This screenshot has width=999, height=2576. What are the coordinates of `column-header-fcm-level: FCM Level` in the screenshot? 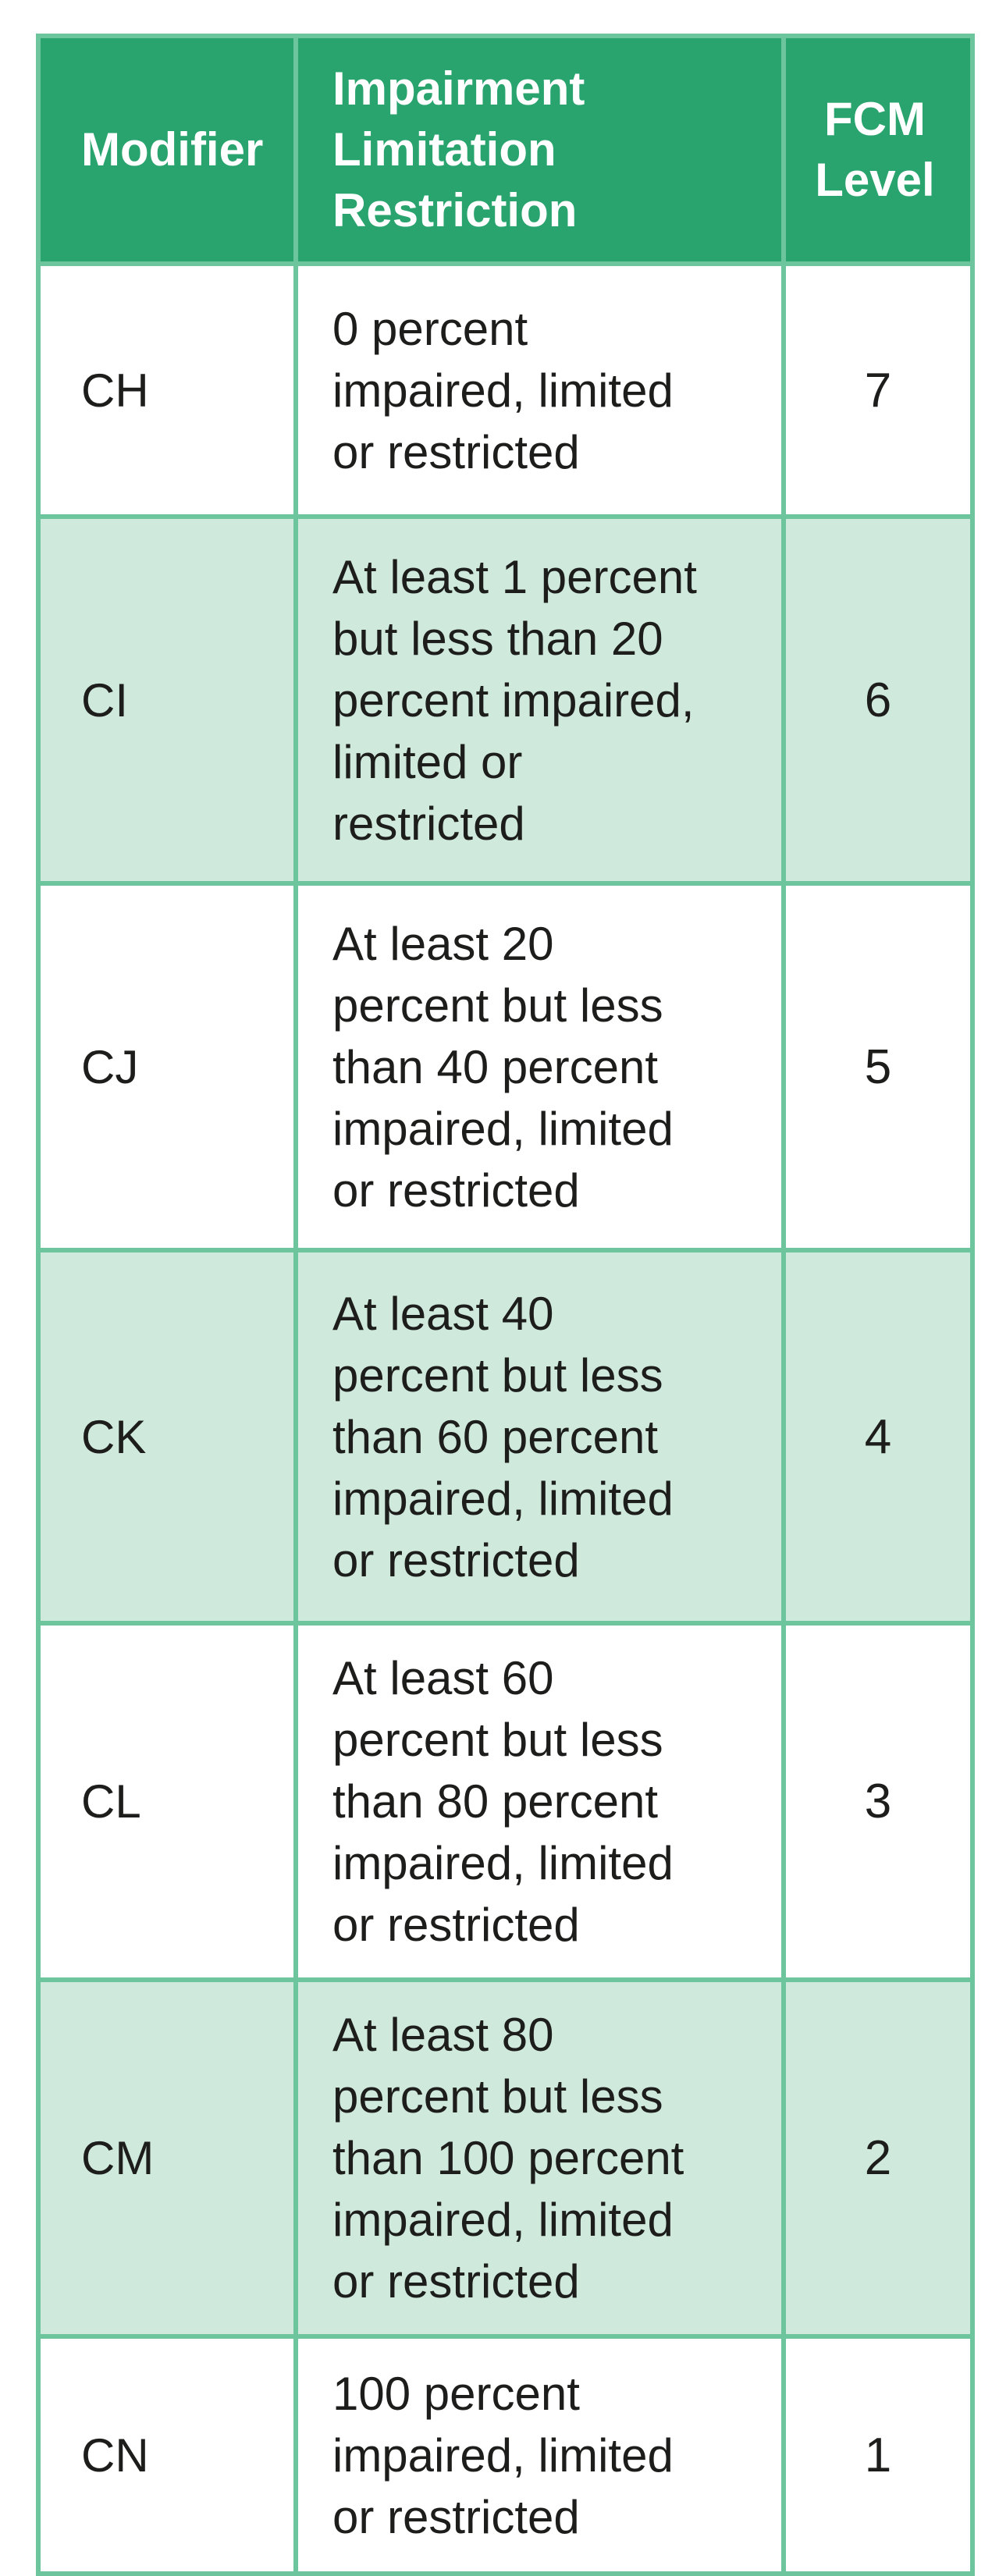 It's located at (878, 150).